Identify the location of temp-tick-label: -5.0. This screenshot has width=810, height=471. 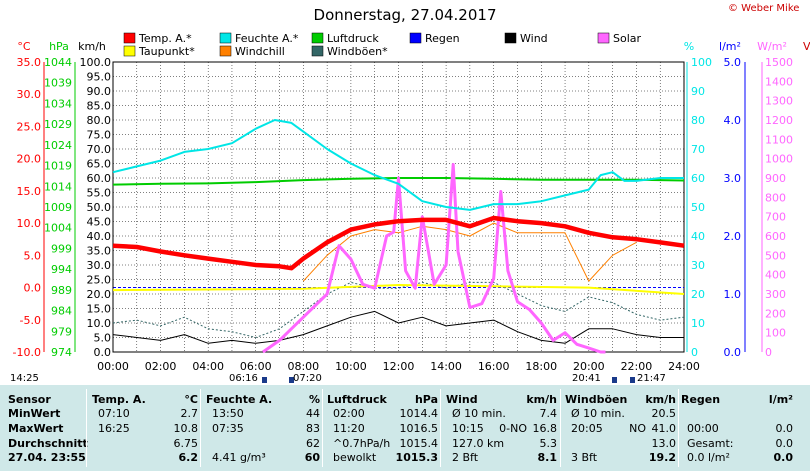
(30, 320).